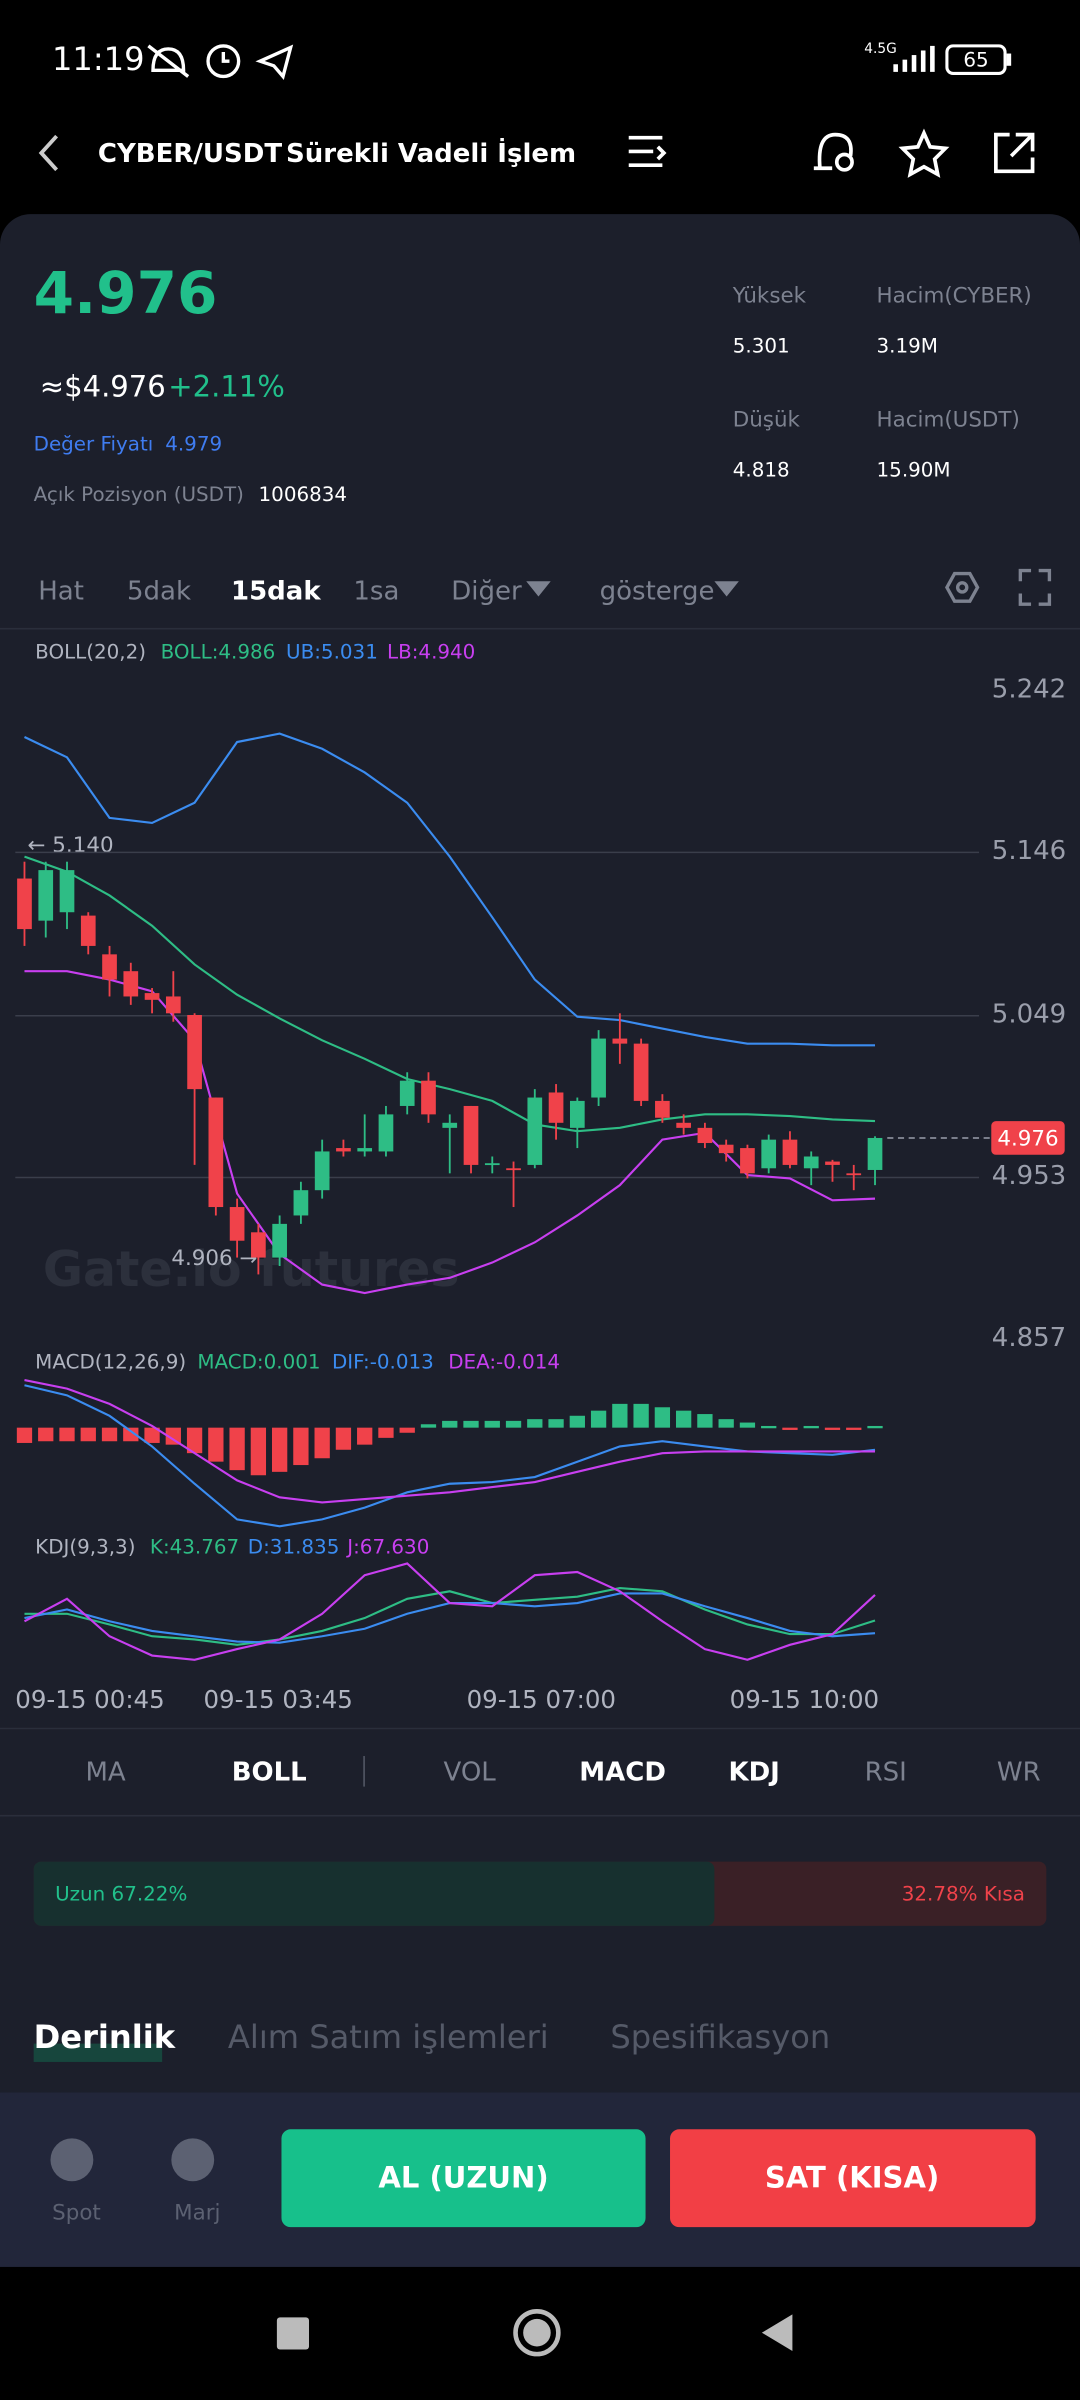  I want to click on stat-value: 5.301, so click(761, 346).